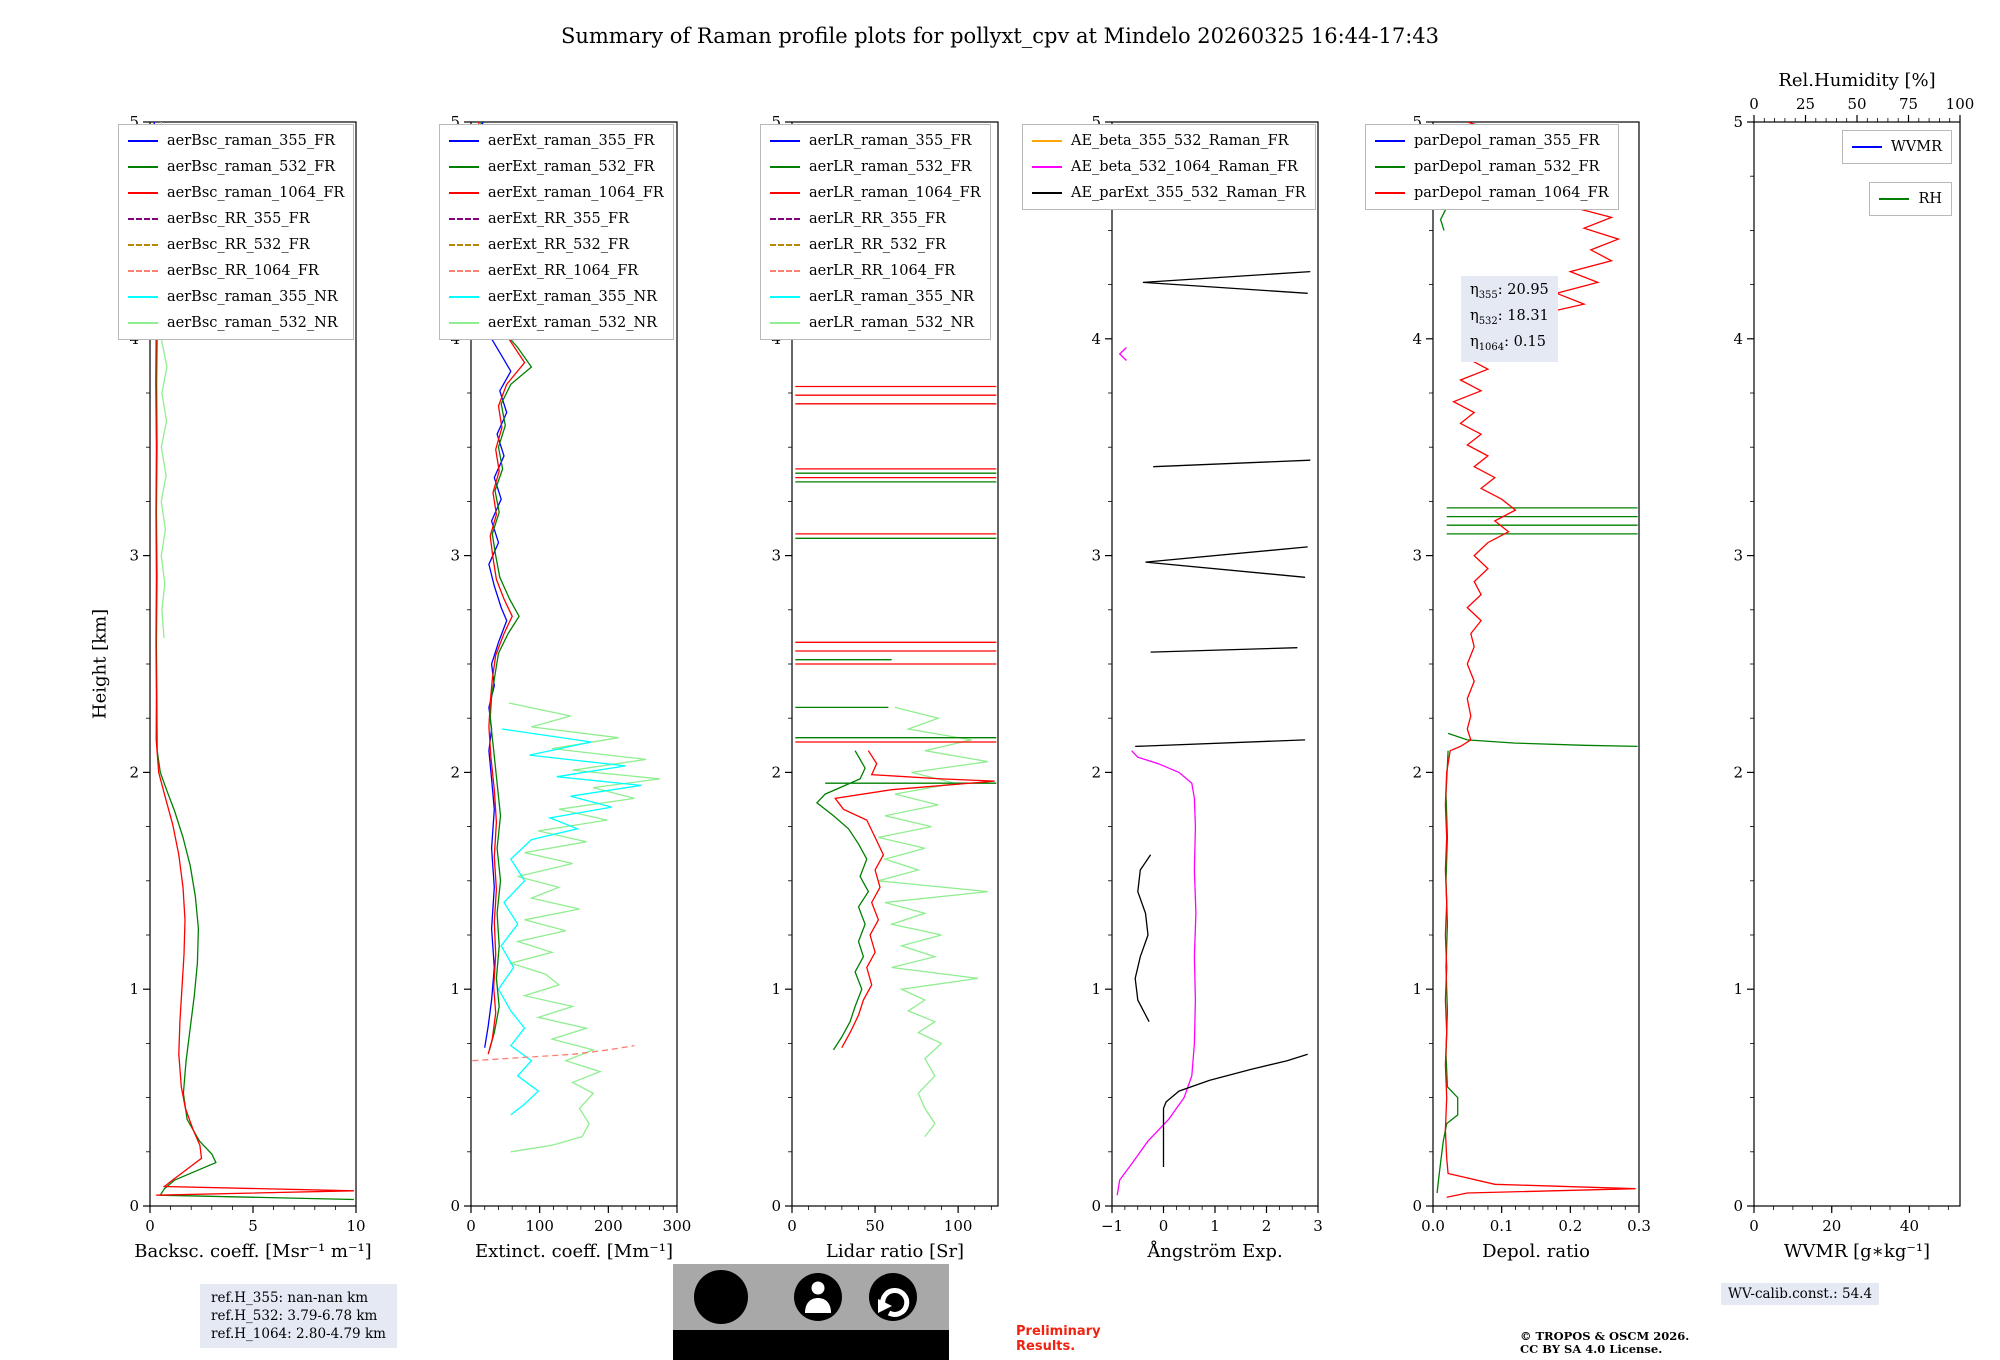 The height and width of the screenshot is (1360, 2000). I want to click on legend-label: aerExt_raman_1064_FR, so click(576, 193).